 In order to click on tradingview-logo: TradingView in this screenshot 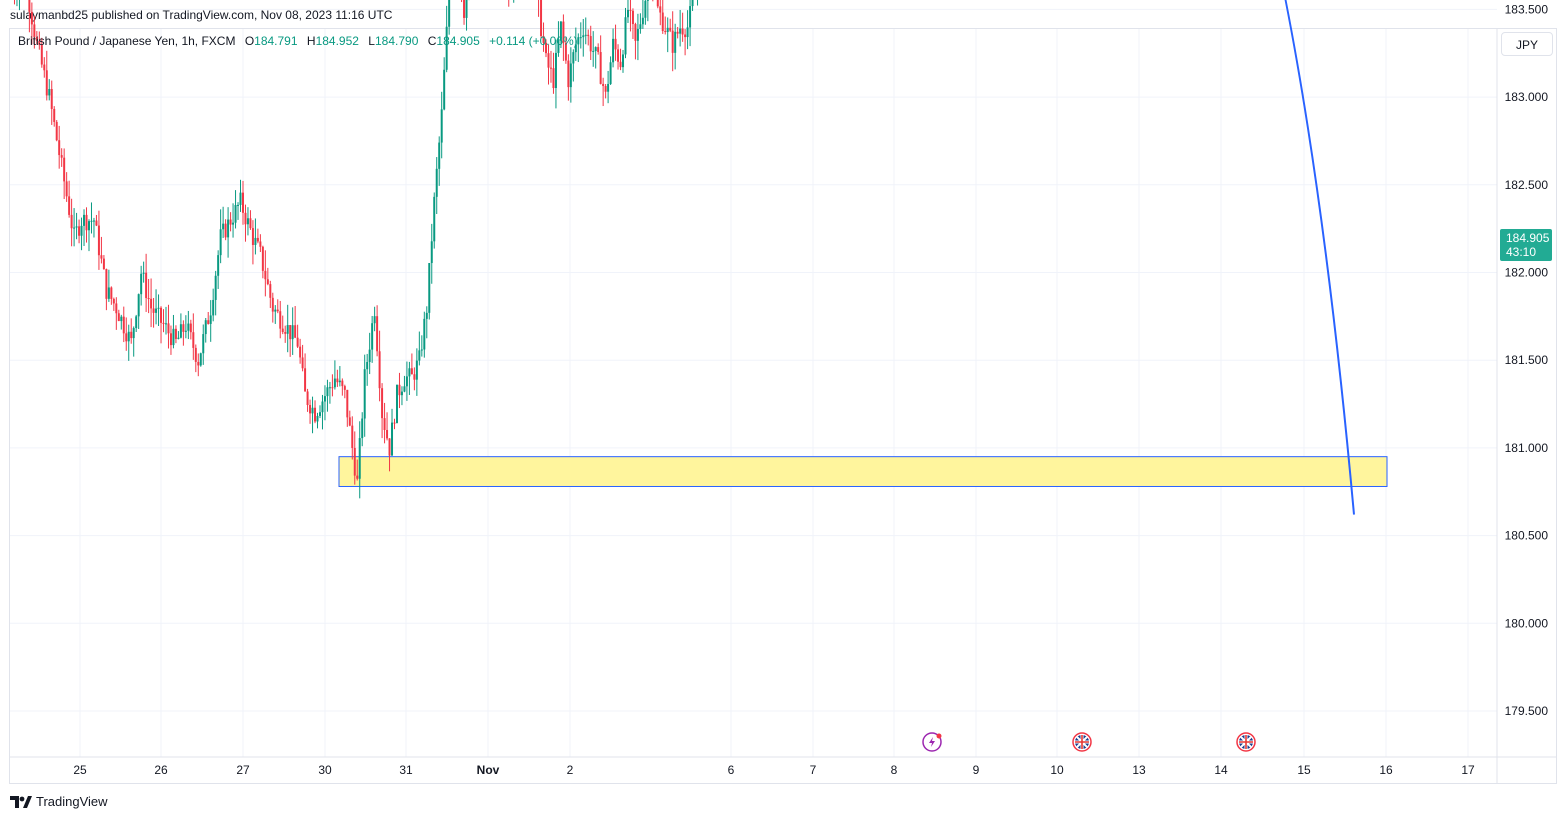, I will do `click(59, 801)`.